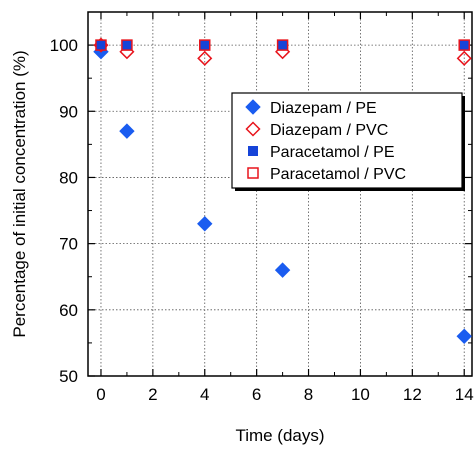 The width and height of the screenshot is (476, 449). I want to click on x-tick-label: 2, so click(152, 394).